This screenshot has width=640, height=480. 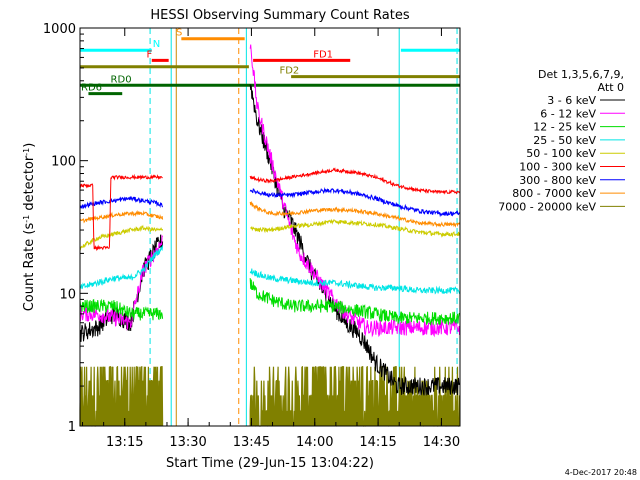 What do you see at coordinates (65, 228) in the screenshot?
I see `y-axis: 1 10 100 1000` at bounding box center [65, 228].